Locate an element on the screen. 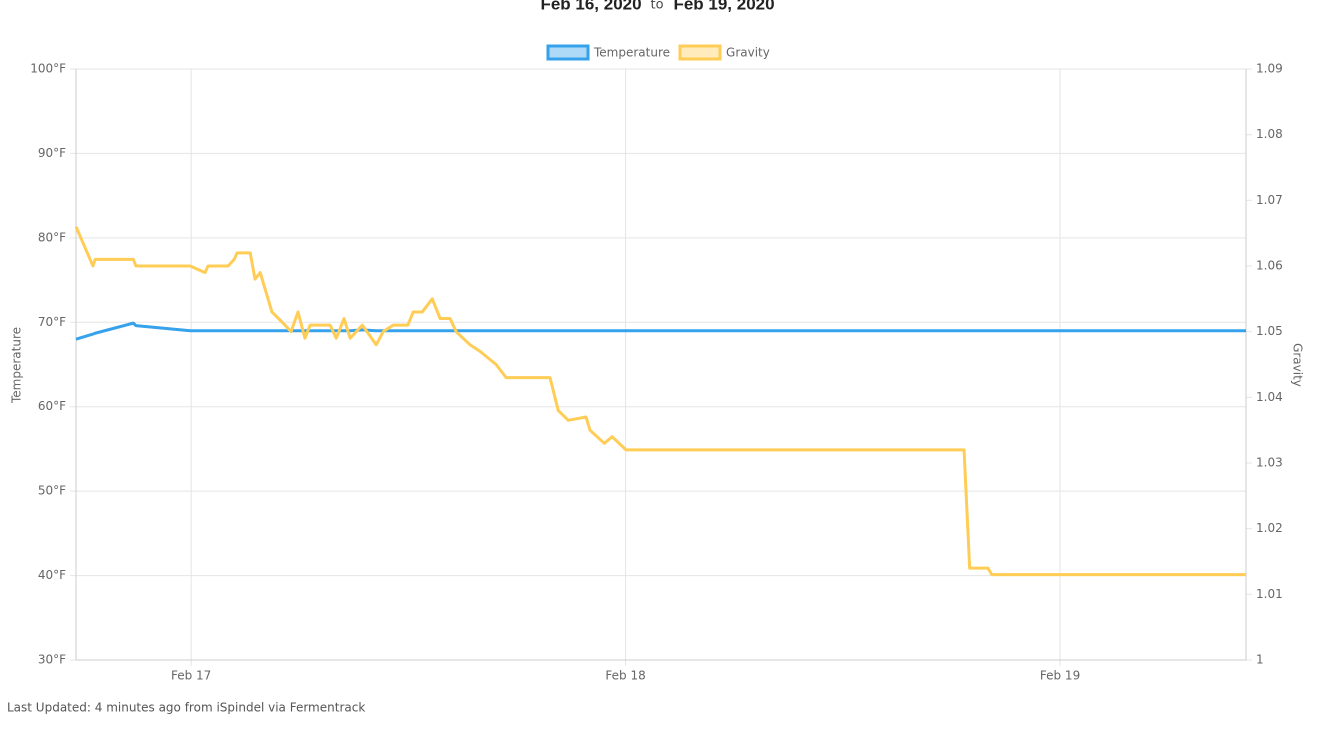 Image resolution: width=1328 pixels, height=732 pixels. y-tick-label: 100°F is located at coordinates (48, 69).